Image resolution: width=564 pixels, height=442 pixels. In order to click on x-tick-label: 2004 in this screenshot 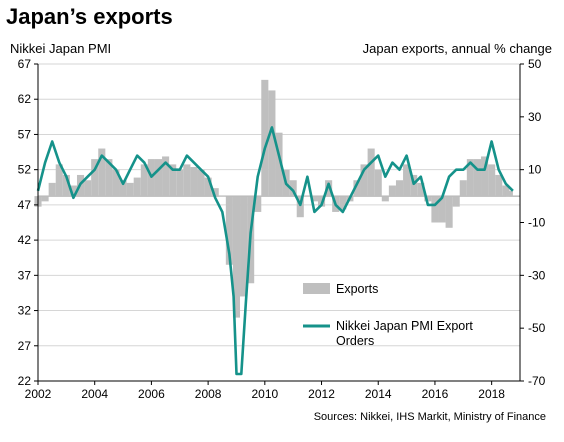, I will do `click(94, 394)`.